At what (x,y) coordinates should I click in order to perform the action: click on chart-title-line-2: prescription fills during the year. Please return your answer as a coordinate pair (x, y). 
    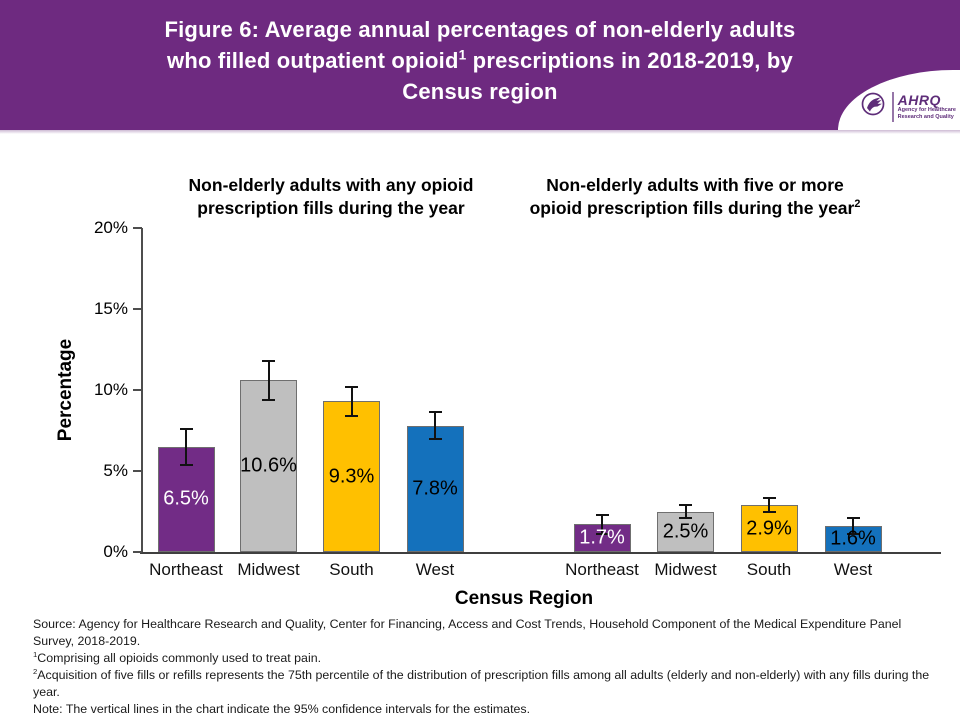
    Looking at the image, I should click on (331, 208).